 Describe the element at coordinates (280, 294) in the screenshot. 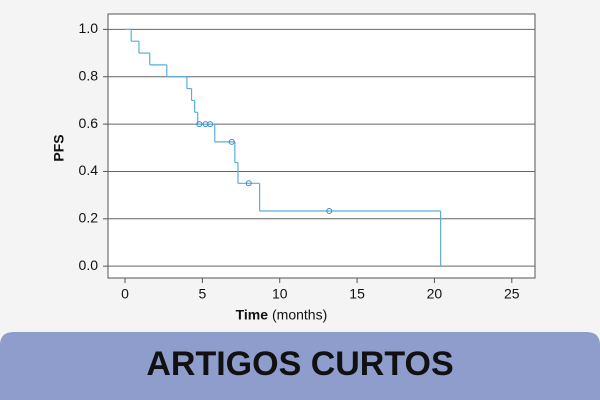

I see `x-tick-label: 10` at that location.